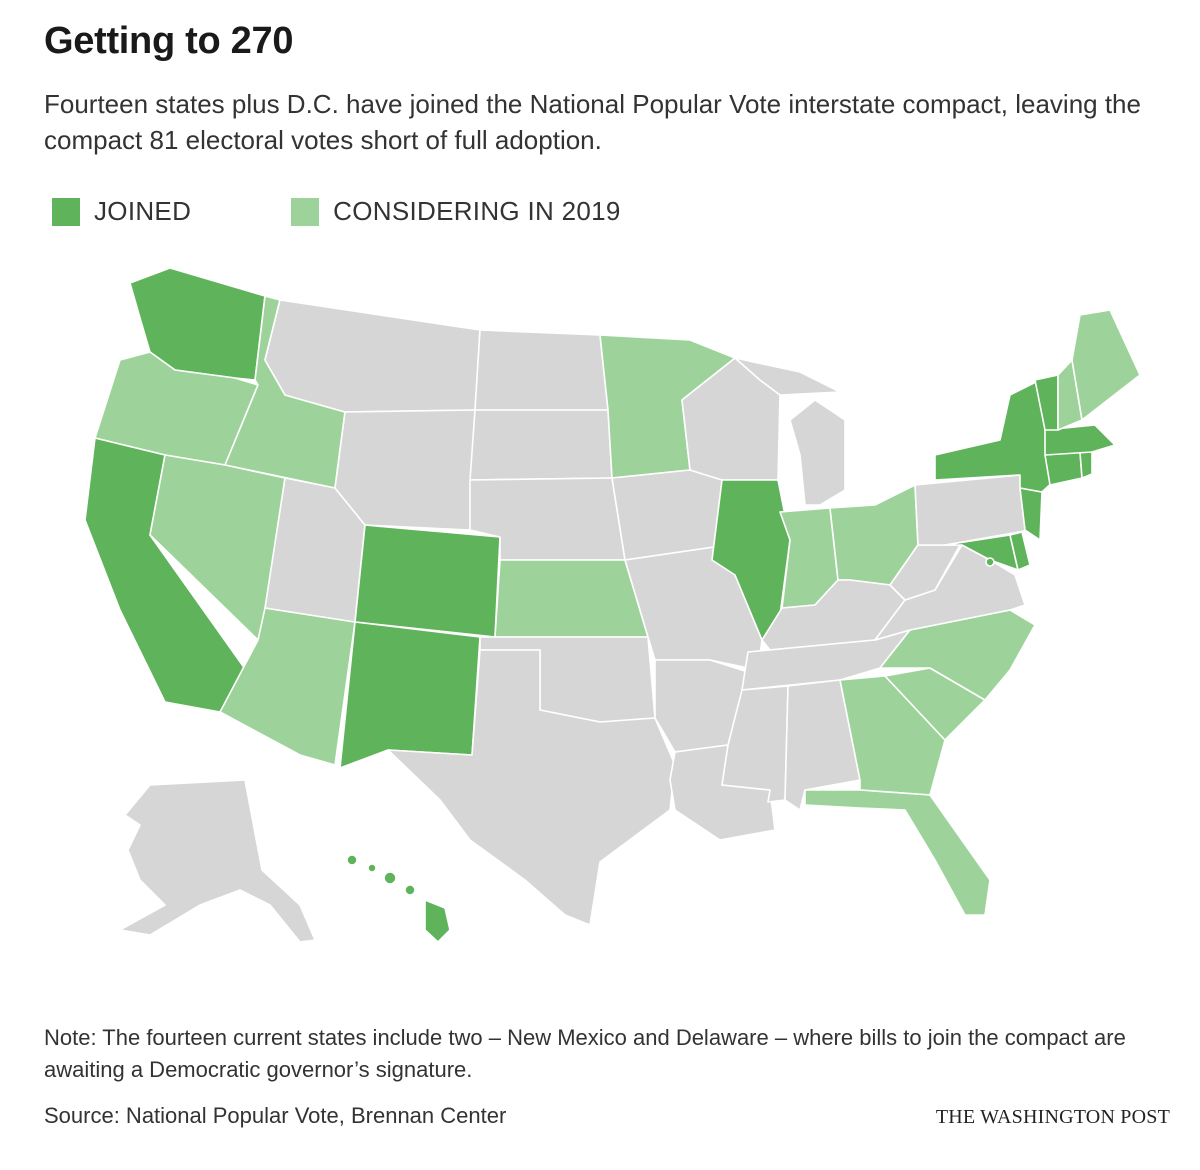  I want to click on legend-item-joined: JOINED, so click(121, 211).